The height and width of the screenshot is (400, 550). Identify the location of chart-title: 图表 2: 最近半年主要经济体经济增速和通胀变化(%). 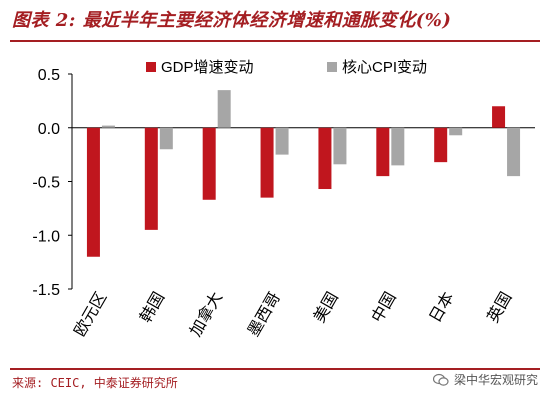
(232, 20).